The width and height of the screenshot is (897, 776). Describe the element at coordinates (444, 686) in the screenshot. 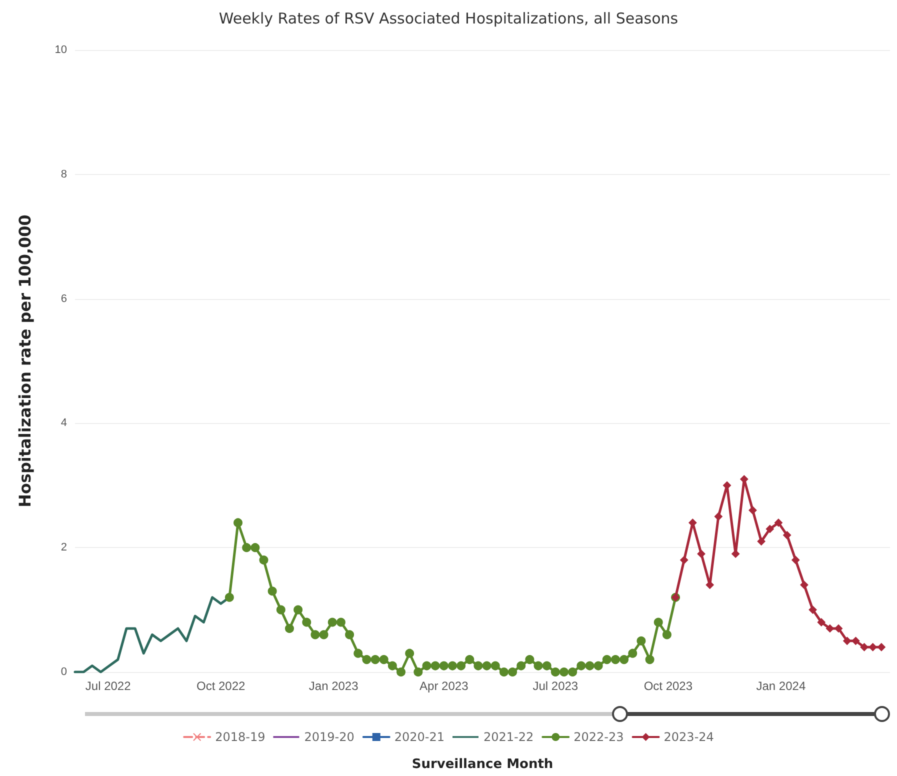

I see `x-tick-label: Apr 2023` at that location.